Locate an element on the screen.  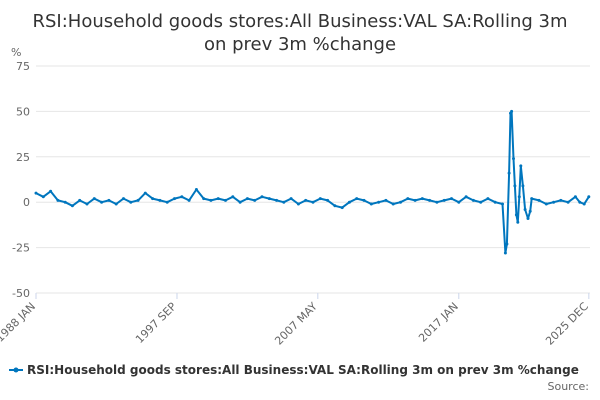
y-tick-label: 75 is located at coordinates (23, 66).